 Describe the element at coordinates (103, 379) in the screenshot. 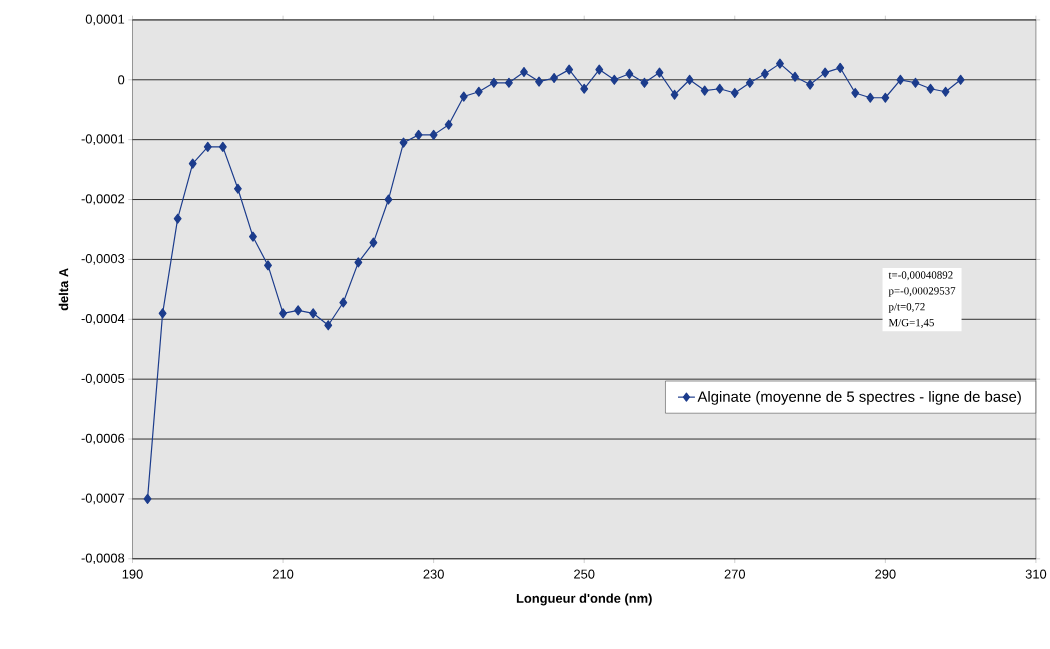

I see `y-tick-label: -0,0005` at that location.